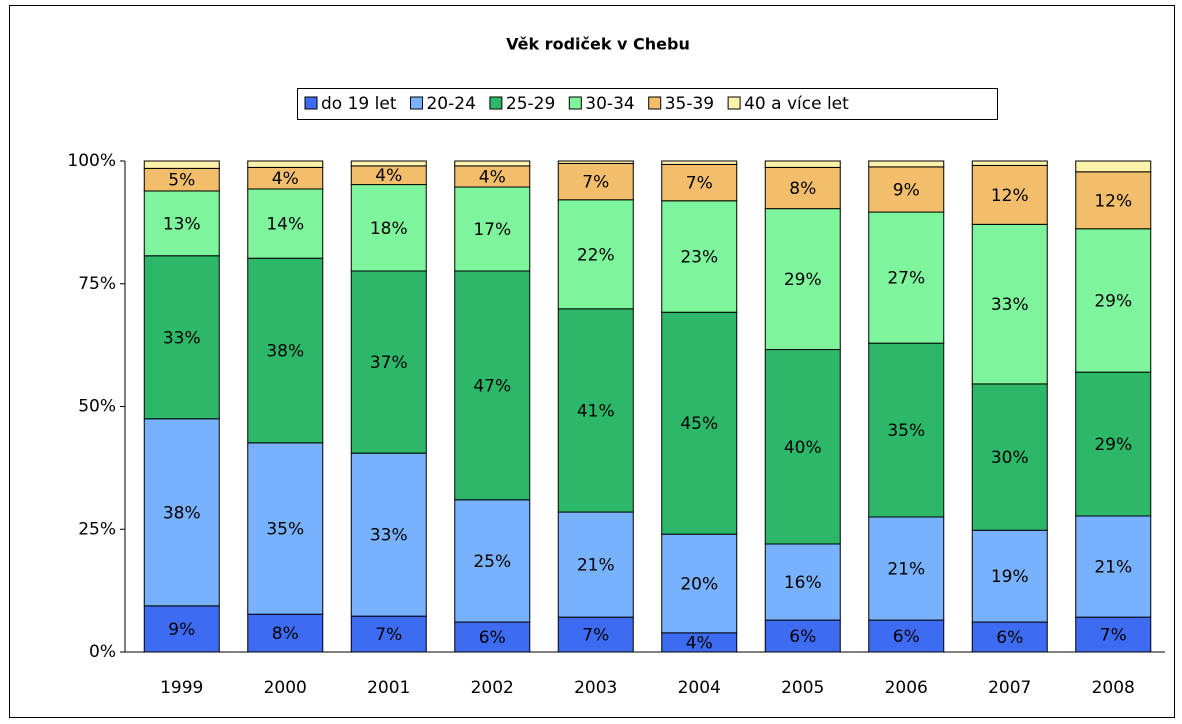 This screenshot has width=1182, height=724. I want to click on data-label: 13%, so click(182, 224).